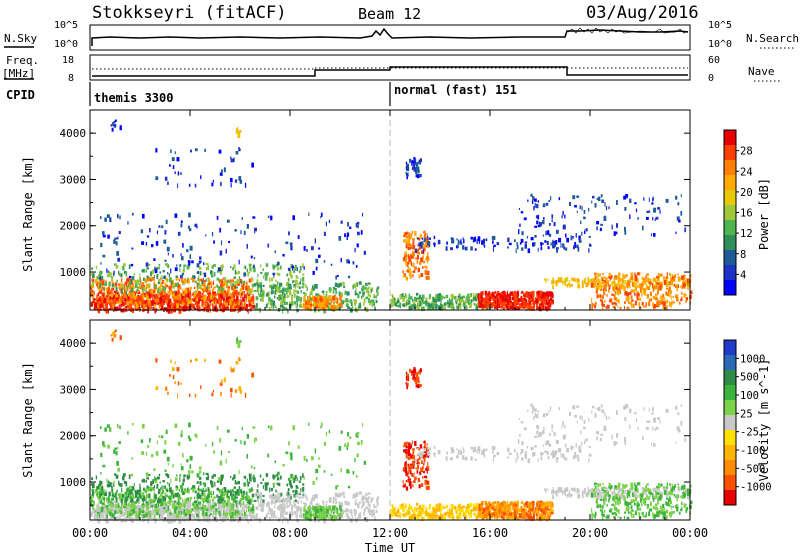  Describe the element at coordinates (628, 30) in the screenshot. I see `nsearch-noise-trace` at that location.